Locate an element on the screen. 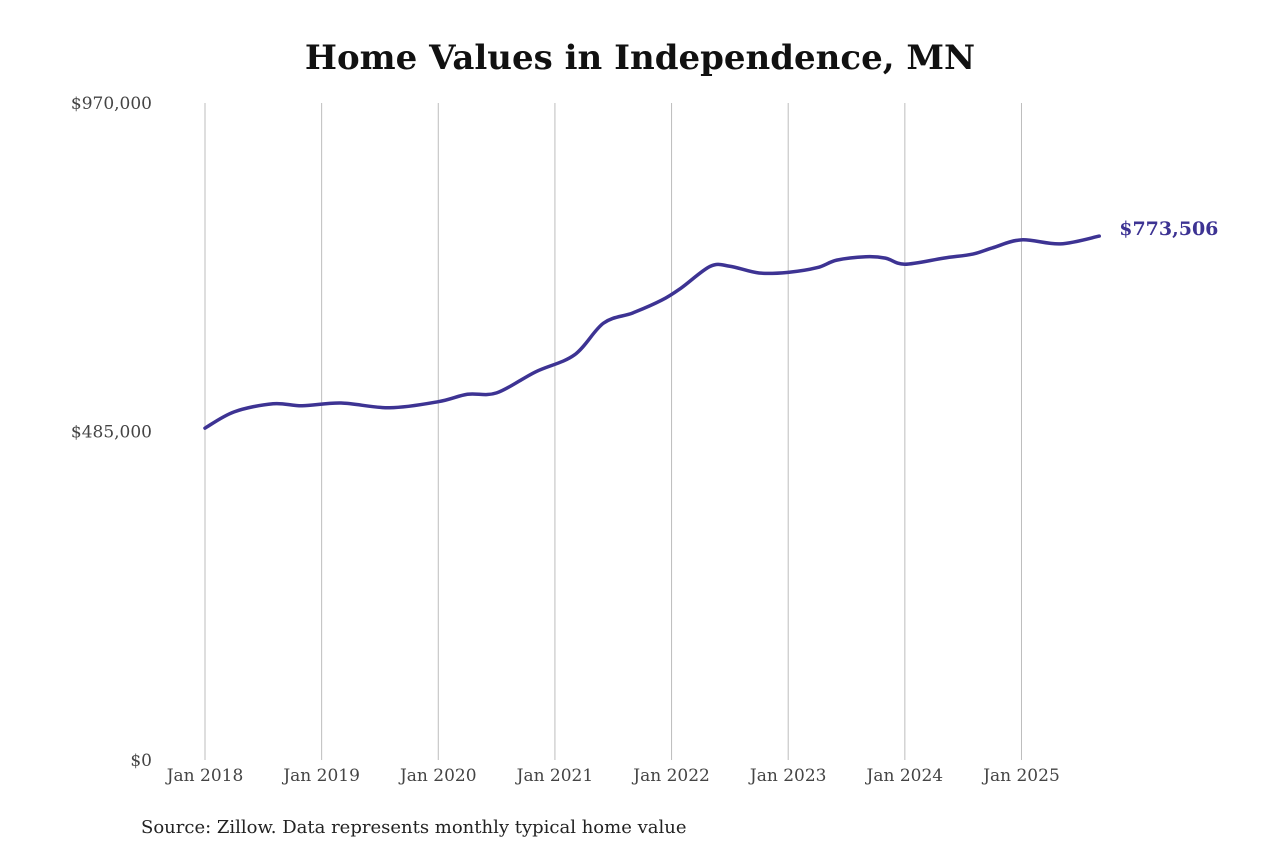  y-tick-label: $485,000 is located at coordinates (111, 433).